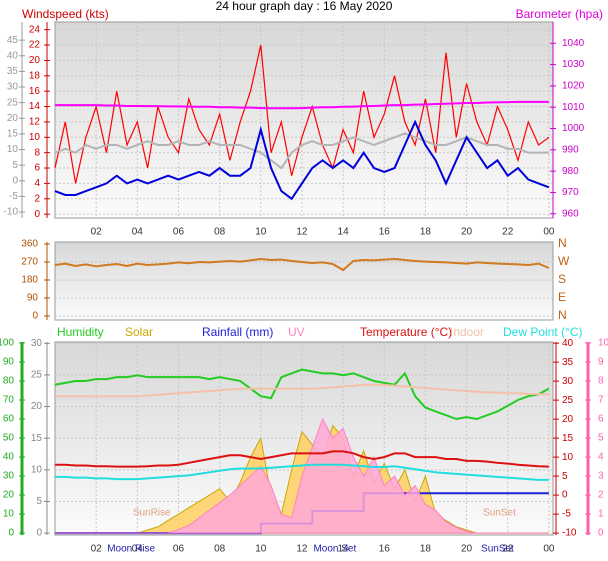 The width and height of the screenshot is (608, 561). I want to click on y-tick-label: S, so click(562, 279).